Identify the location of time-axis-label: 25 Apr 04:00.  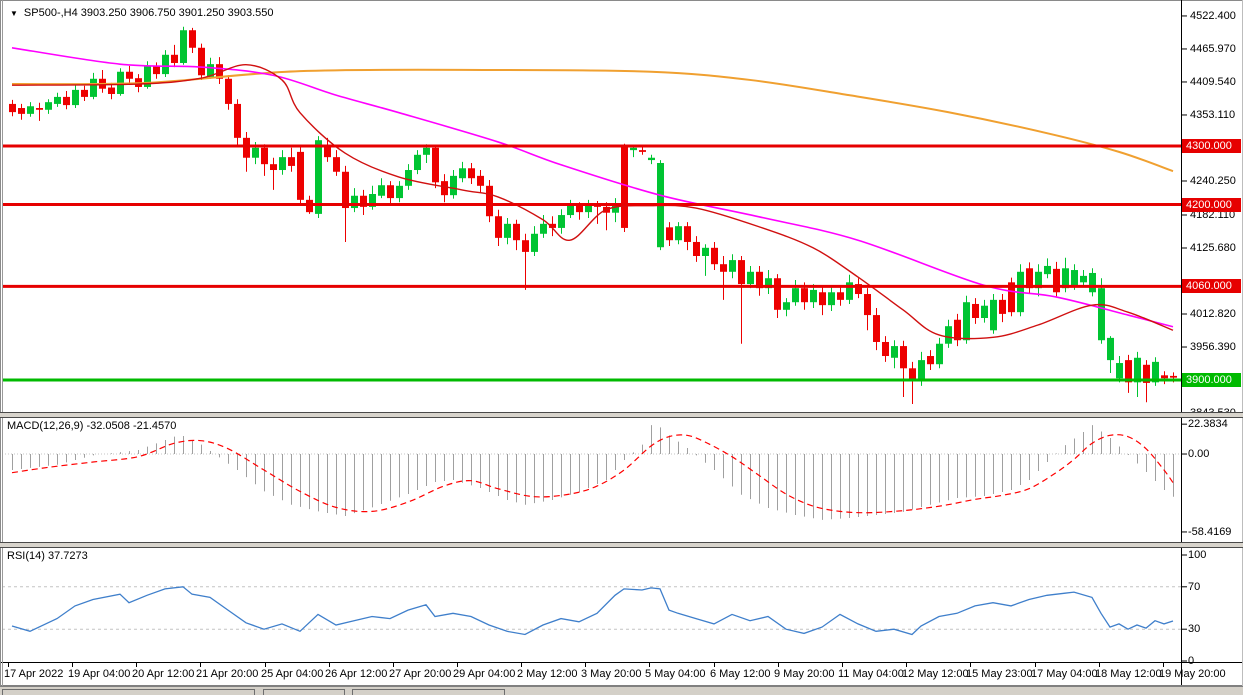
(292, 674).